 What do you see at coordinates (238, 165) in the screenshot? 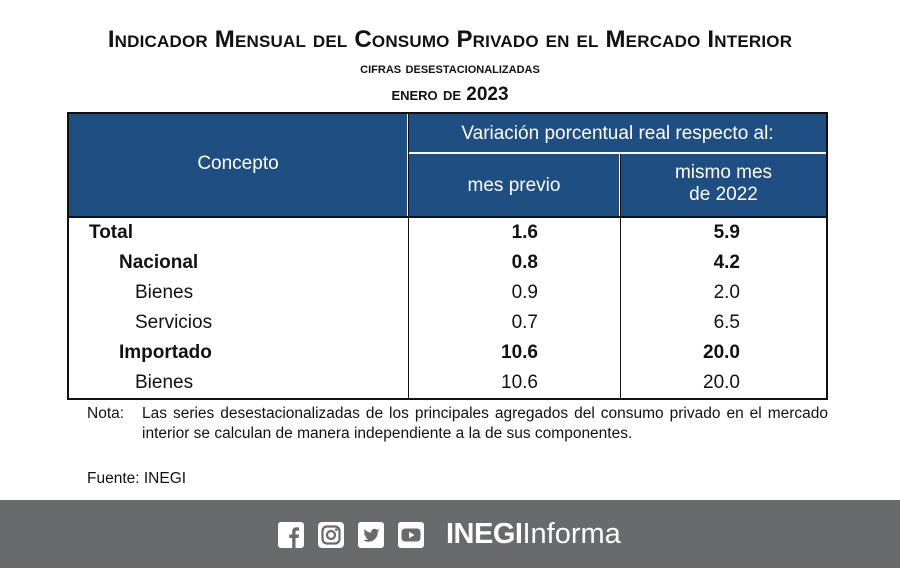
I see `header-concepto: Concepto` at bounding box center [238, 165].